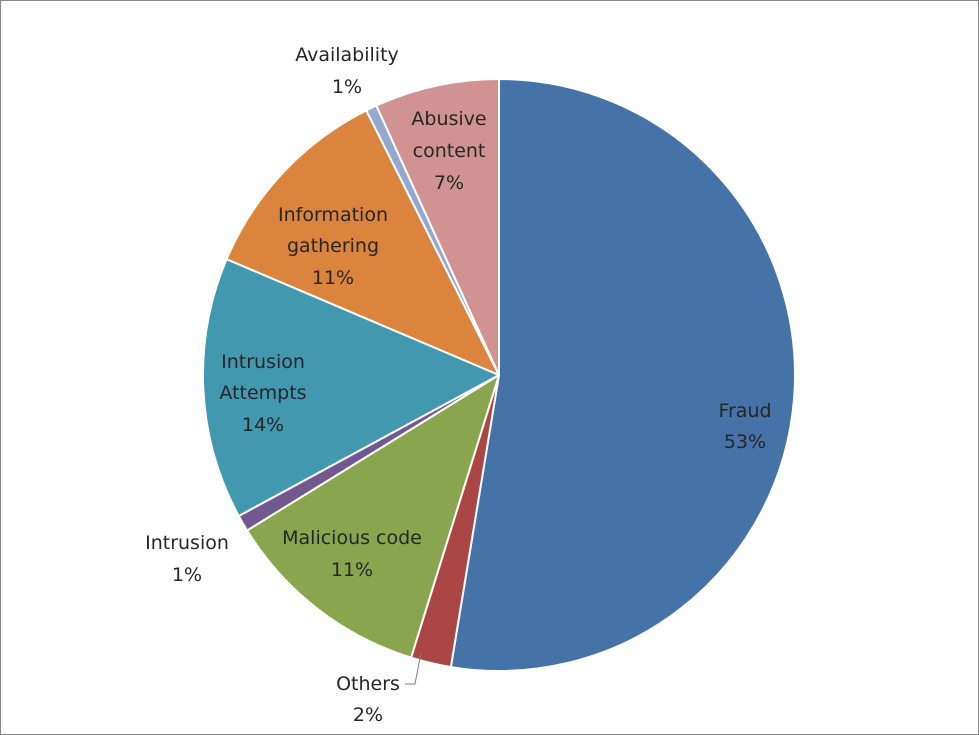 This screenshot has height=735, width=979. What do you see at coordinates (262, 393) in the screenshot?
I see `slice-label-intrusion-attempts-2: Attempts` at bounding box center [262, 393].